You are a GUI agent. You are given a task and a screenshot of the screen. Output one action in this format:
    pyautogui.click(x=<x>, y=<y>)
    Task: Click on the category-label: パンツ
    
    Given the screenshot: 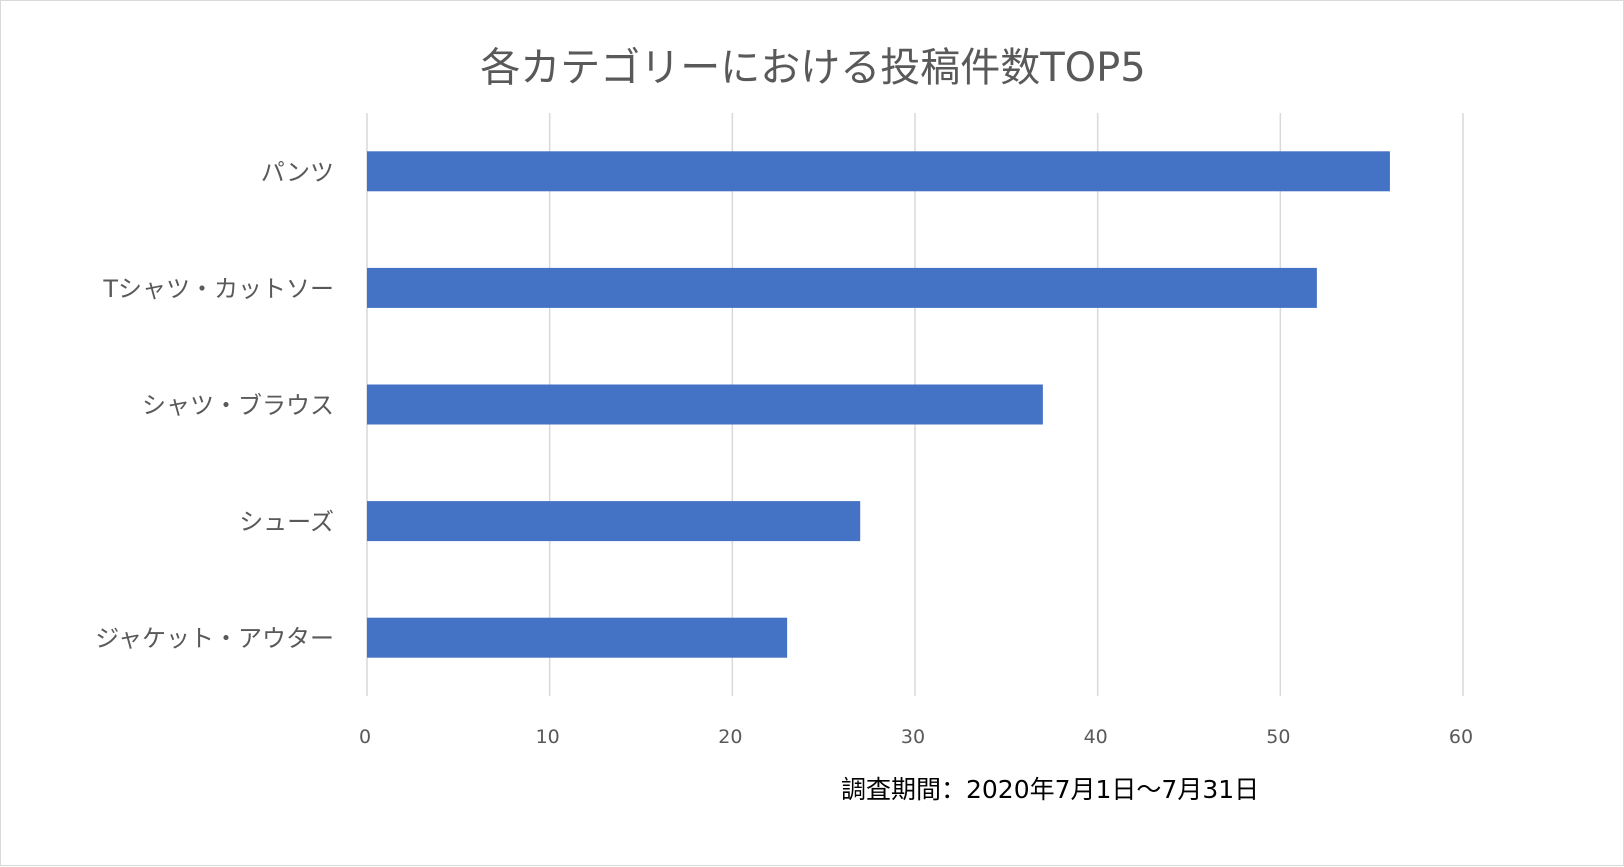 What is the action you would take?
    pyautogui.click(x=297, y=172)
    